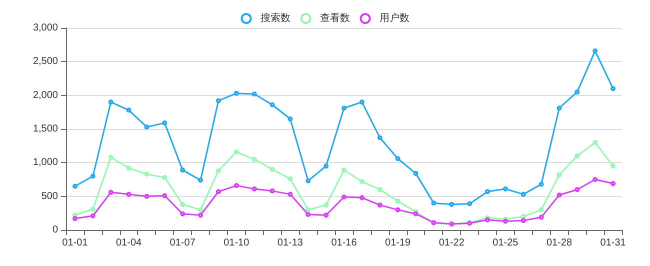 The image size is (650, 266). Describe the element at coordinates (45, 162) in the screenshot. I see `y-tick-label: 1,000` at that location.